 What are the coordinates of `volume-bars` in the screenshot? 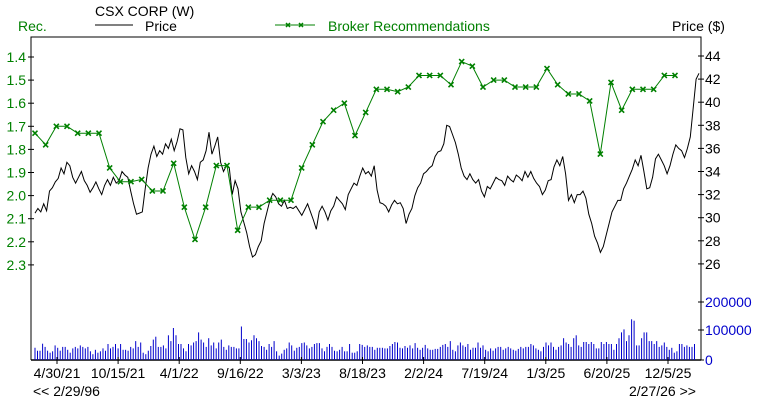 It's located at (364, 339).